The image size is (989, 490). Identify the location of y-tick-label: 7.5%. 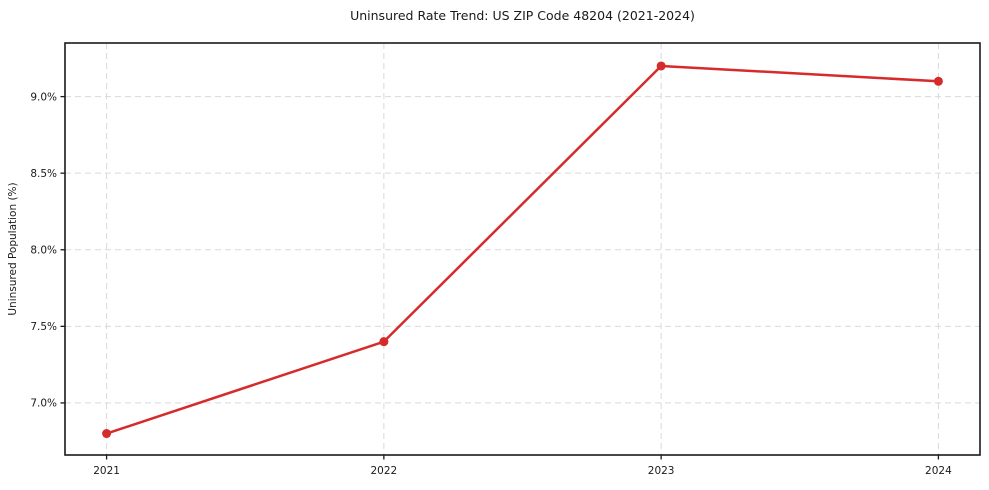
(43, 327).